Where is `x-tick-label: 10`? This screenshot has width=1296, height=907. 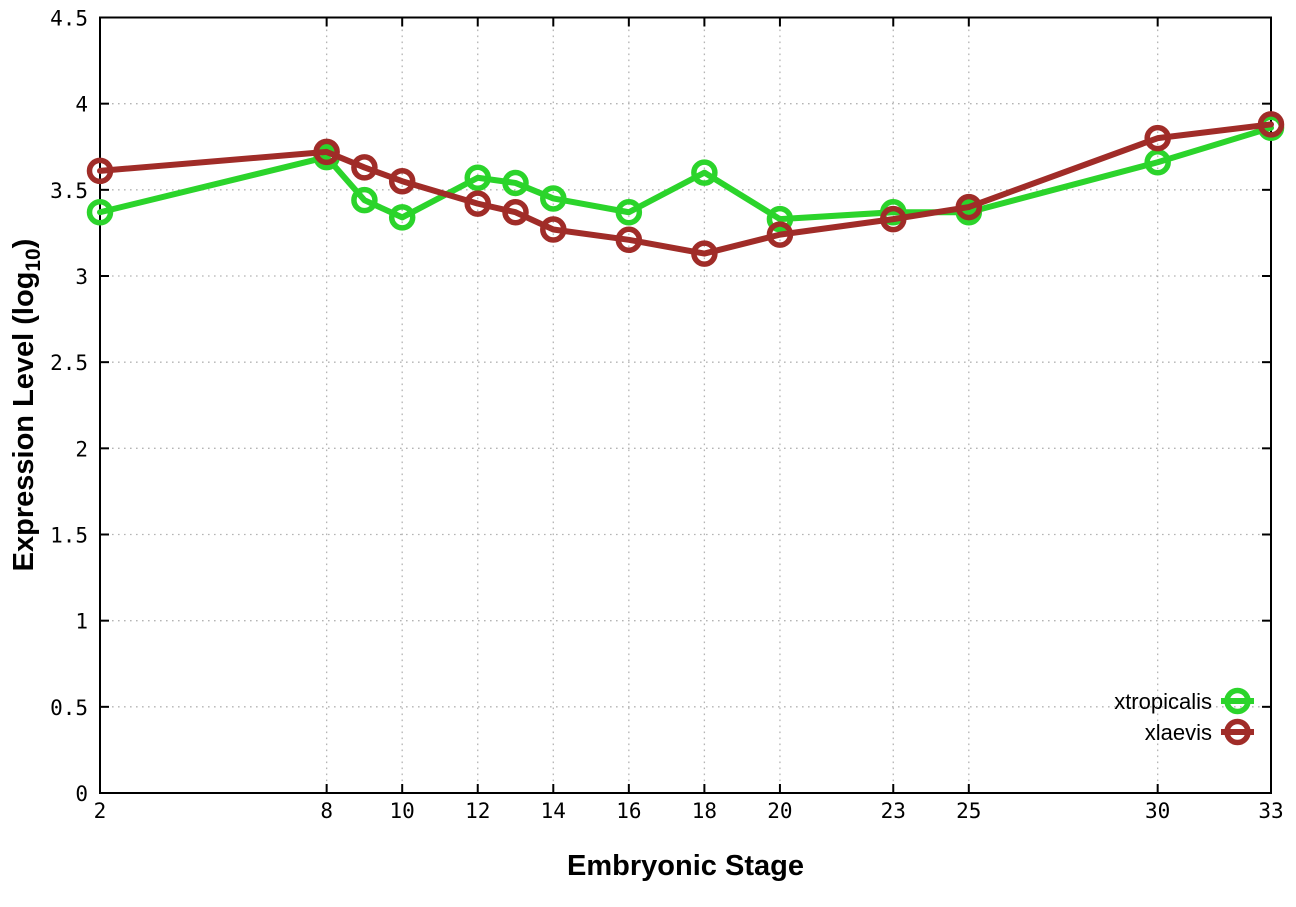 x-tick-label: 10 is located at coordinates (402, 811).